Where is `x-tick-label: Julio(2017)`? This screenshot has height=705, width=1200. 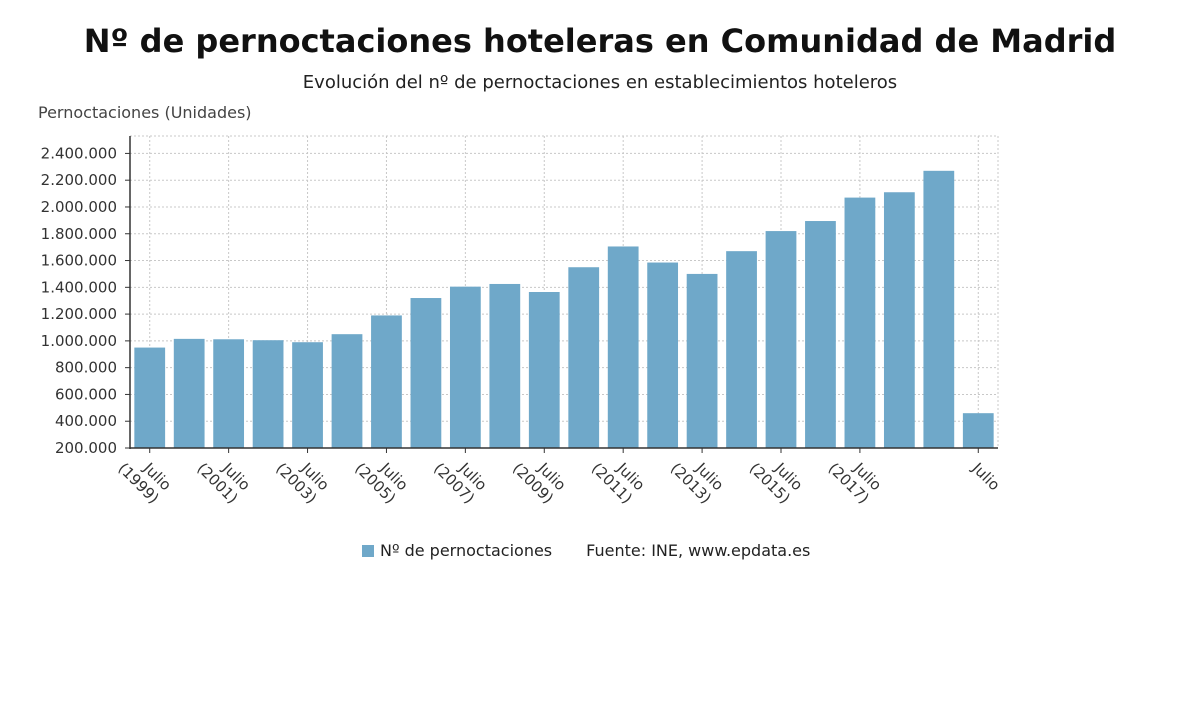 x-tick-label: Julio(2017) is located at coordinates (855, 476).